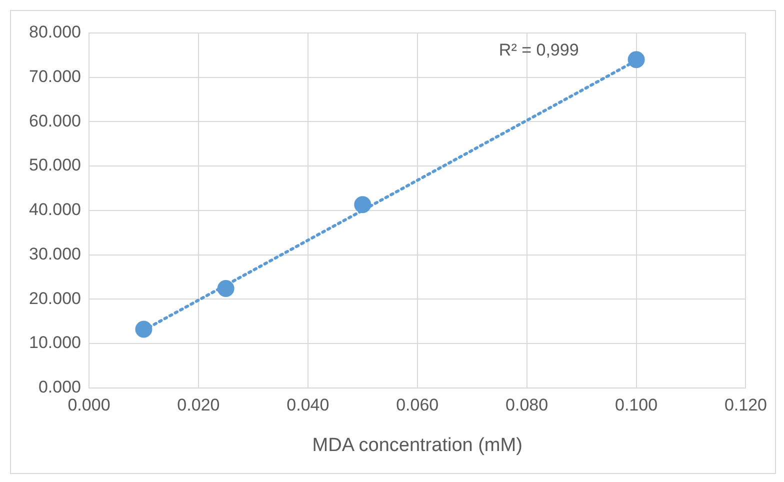  Describe the element at coordinates (54, 342) in the screenshot. I see `y-tick-label: 10.000` at that location.